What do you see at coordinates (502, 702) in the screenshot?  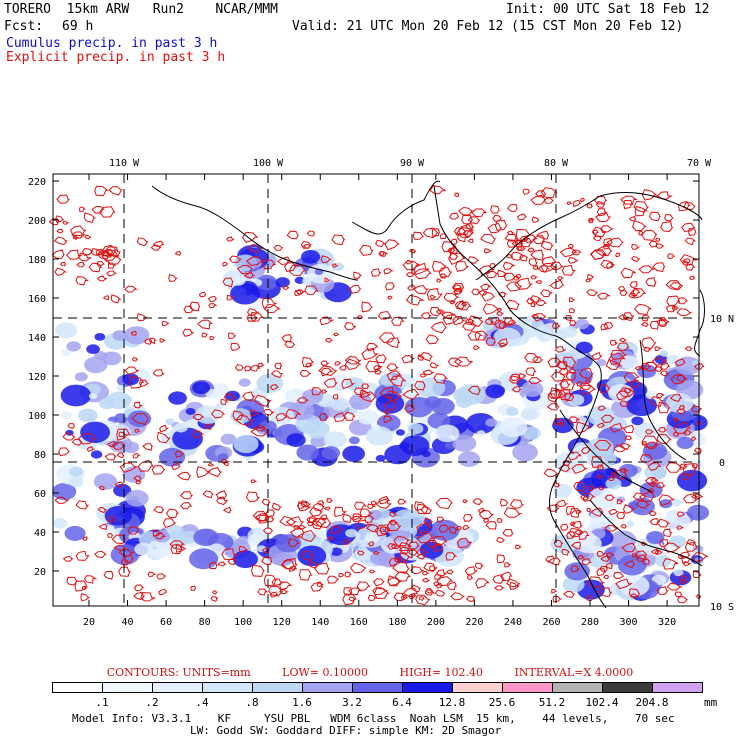 I see `colorbar-label: 25.6` at bounding box center [502, 702].